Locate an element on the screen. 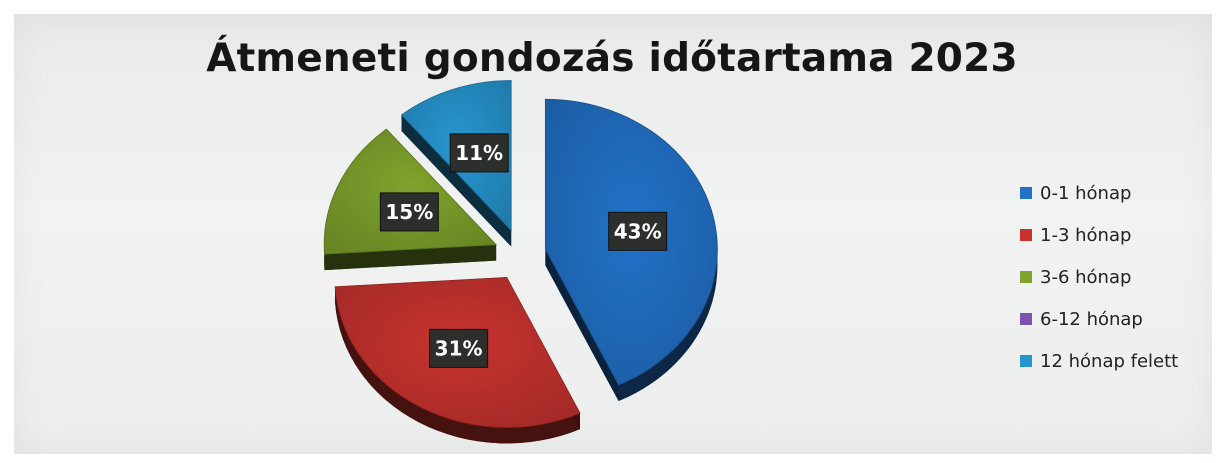 The width and height of the screenshot is (1224, 463). legend-item-4: 12 hónap felett is located at coordinates (1115, 361).